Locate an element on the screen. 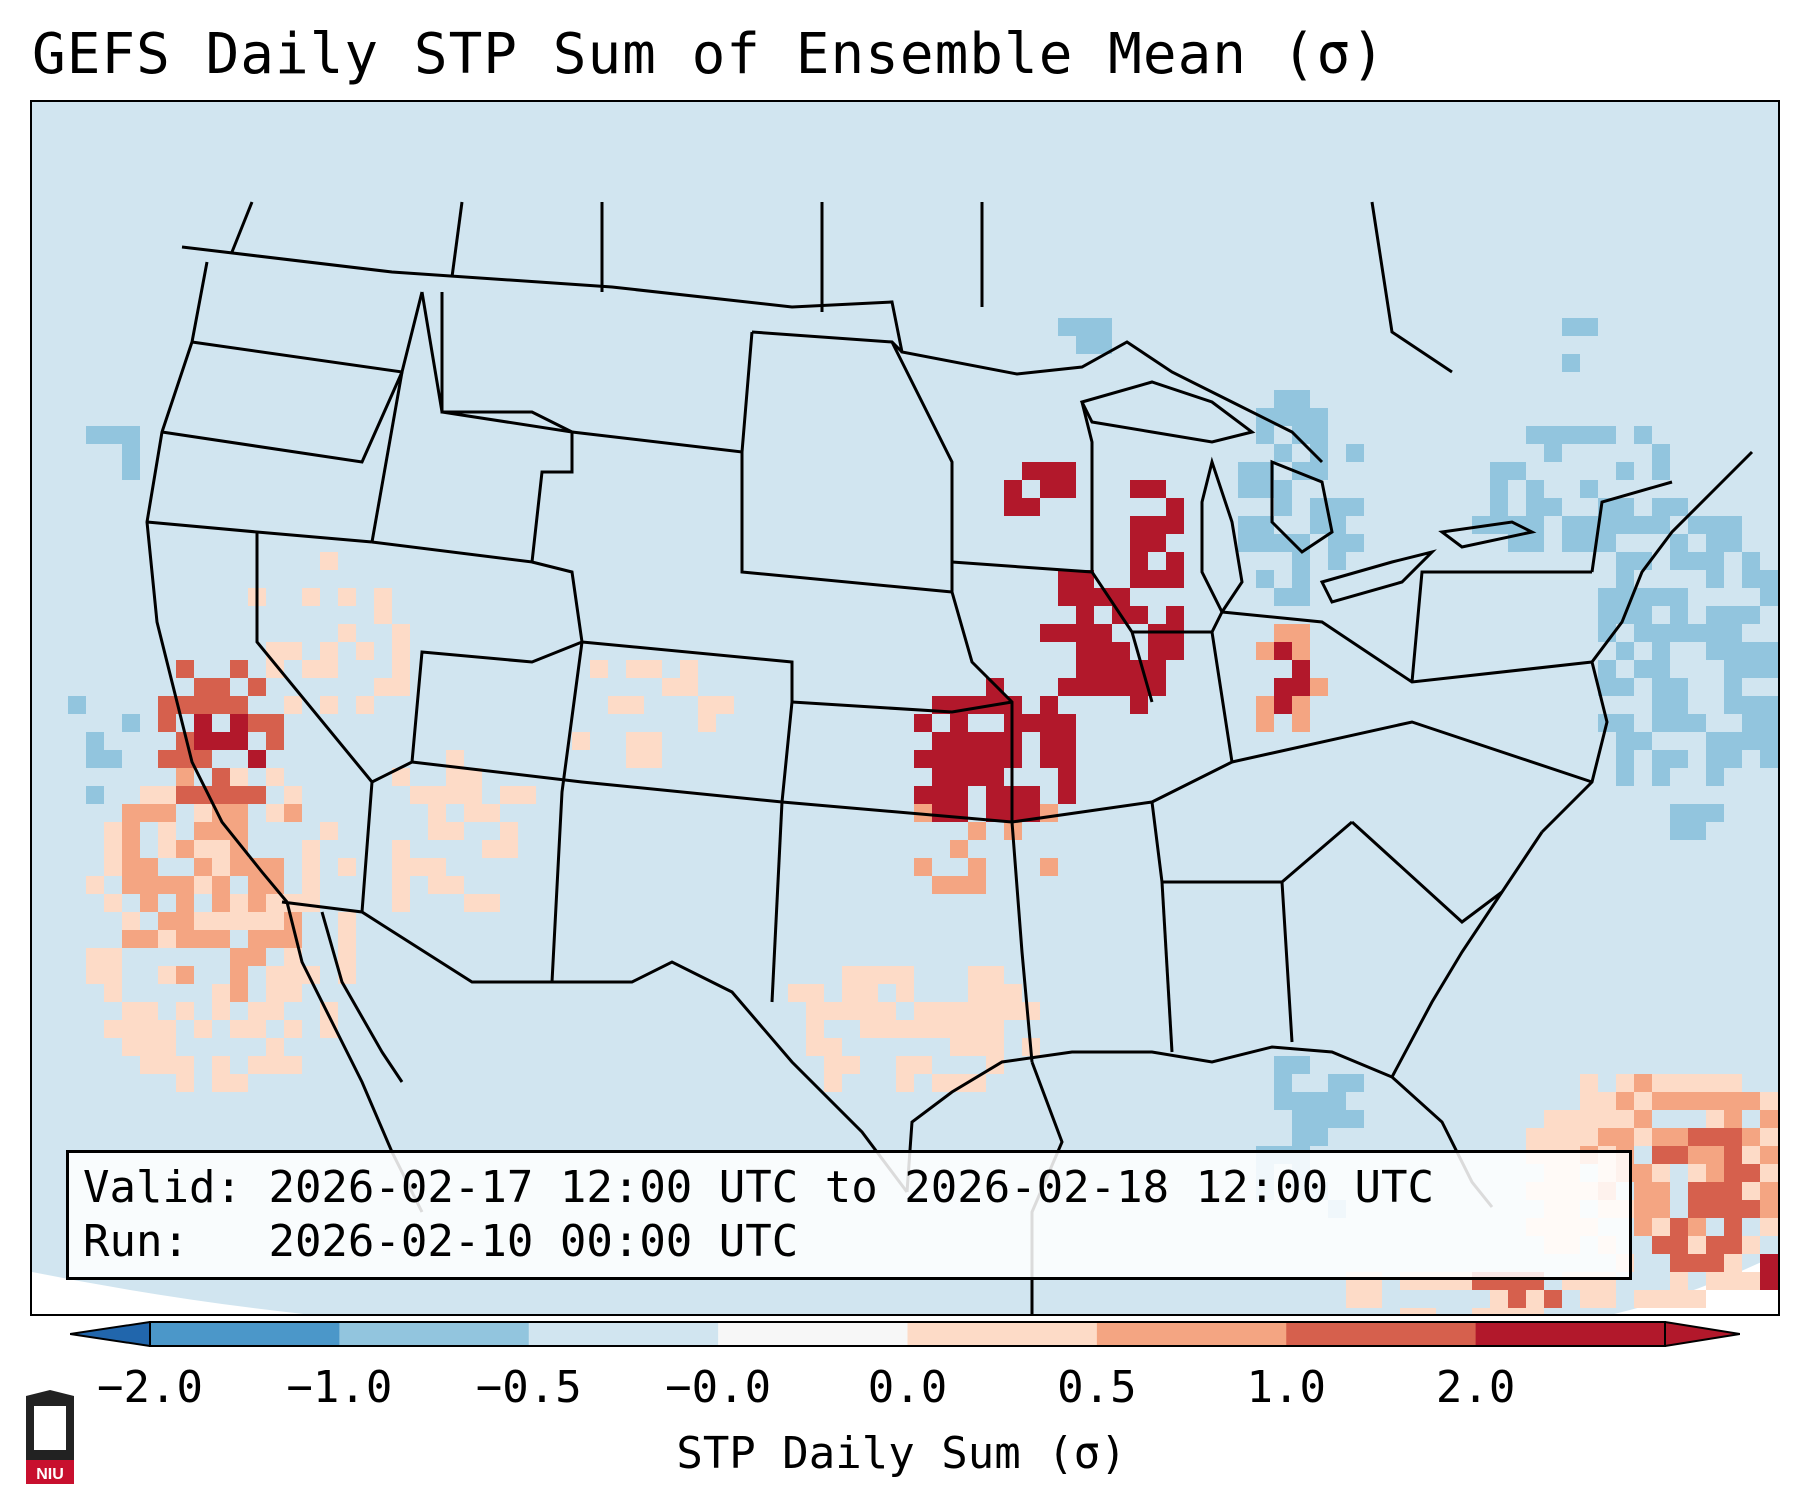 The height and width of the screenshot is (1506, 1803). logo-band is located at coordinates (50, 1472).